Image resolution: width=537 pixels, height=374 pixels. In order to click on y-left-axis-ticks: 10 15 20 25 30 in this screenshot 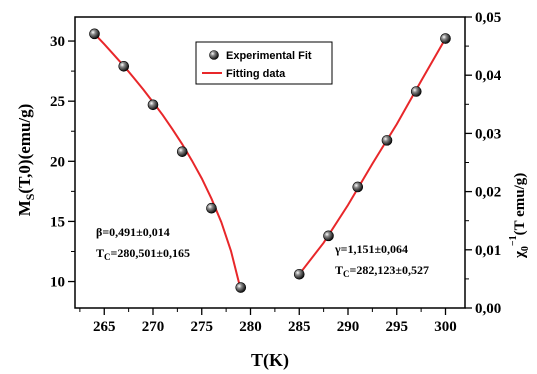, I will do `click(62, 162)`.